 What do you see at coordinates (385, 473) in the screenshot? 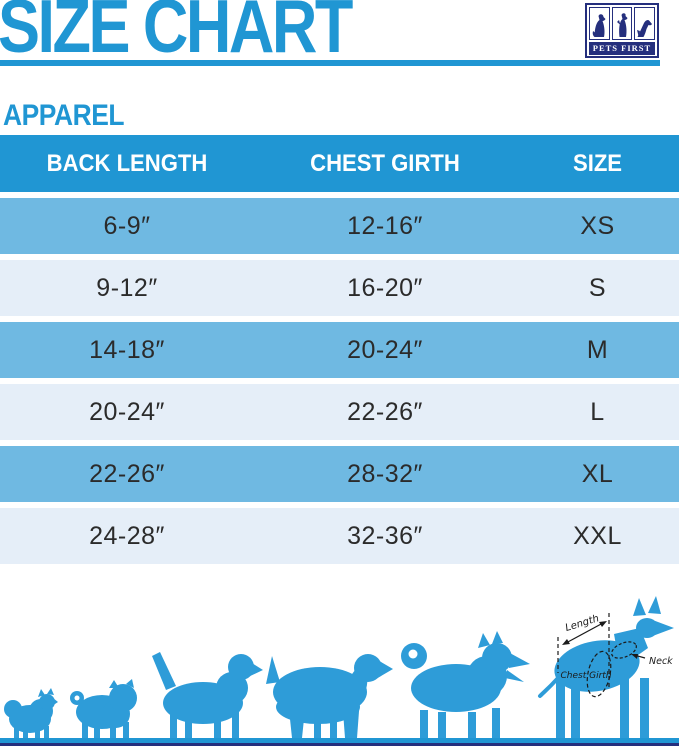
I see `chest-girth-value: 28-32″` at bounding box center [385, 473].